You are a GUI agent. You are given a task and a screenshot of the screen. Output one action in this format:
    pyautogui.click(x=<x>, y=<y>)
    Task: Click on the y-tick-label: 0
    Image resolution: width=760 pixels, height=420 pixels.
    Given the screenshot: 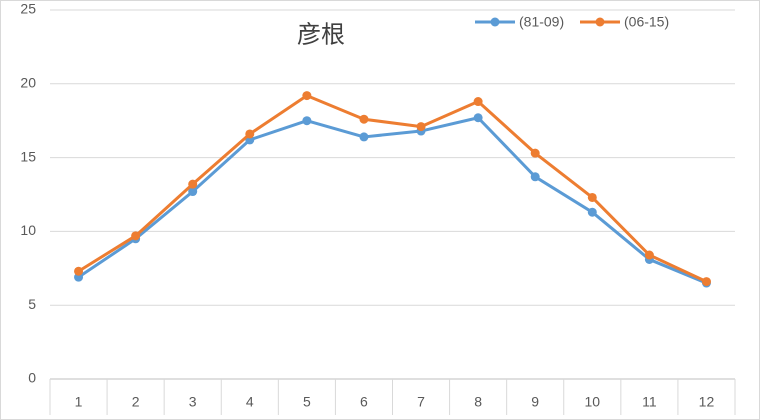 What is the action you would take?
    pyautogui.click(x=32, y=378)
    